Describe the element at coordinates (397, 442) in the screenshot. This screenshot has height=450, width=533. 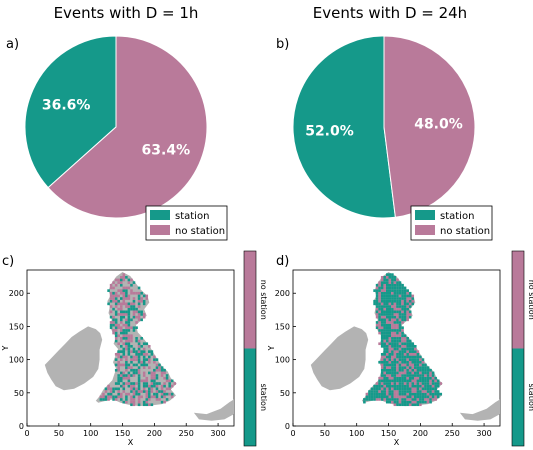
I see `x-axis-label: X` at that location.